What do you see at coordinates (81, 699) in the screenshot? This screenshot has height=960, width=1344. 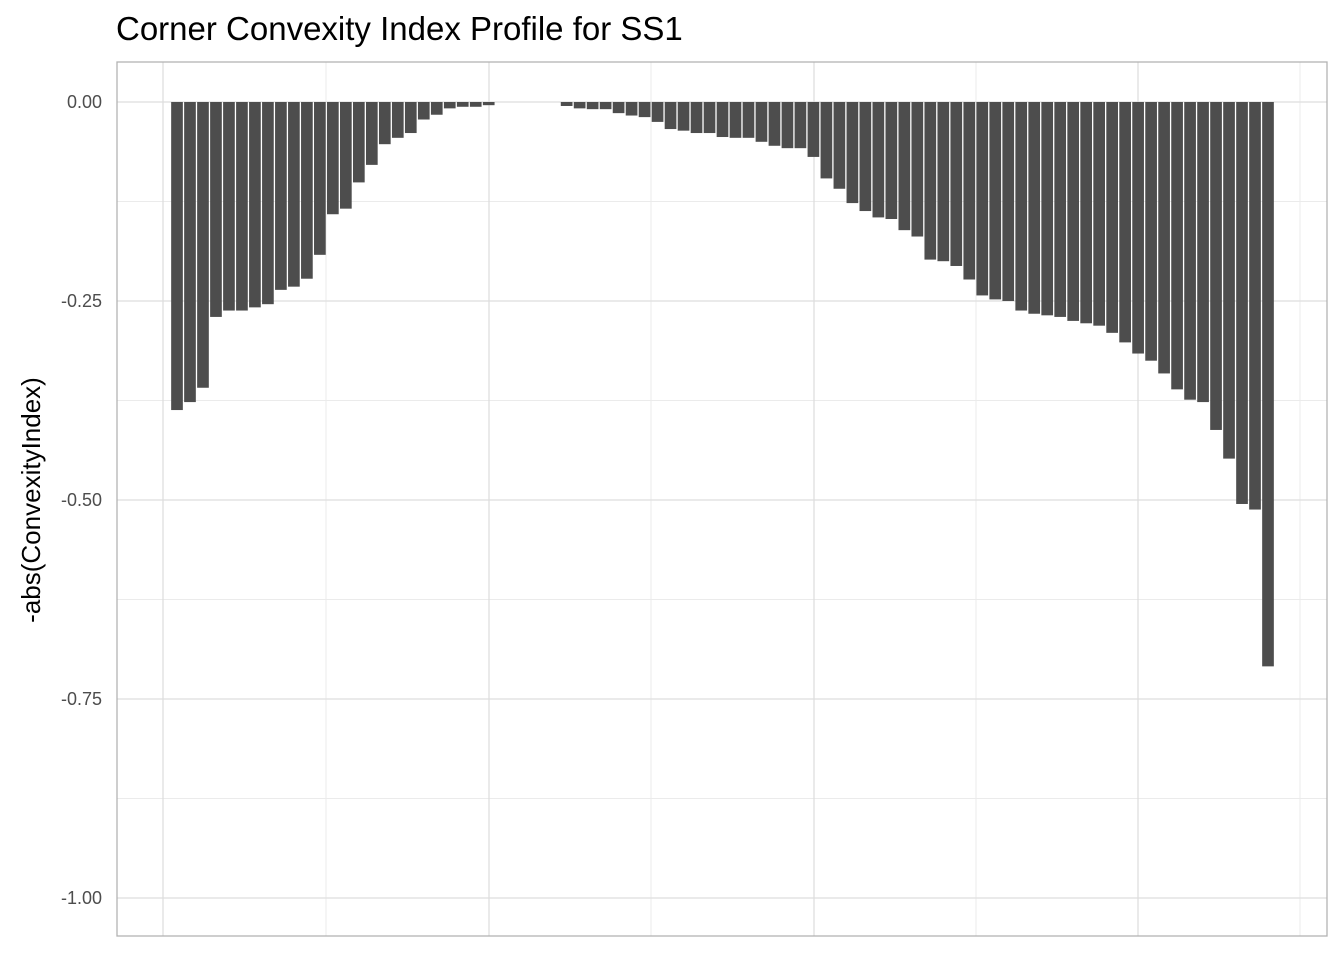 I see `y-tick-label: -0.75` at bounding box center [81, 699].